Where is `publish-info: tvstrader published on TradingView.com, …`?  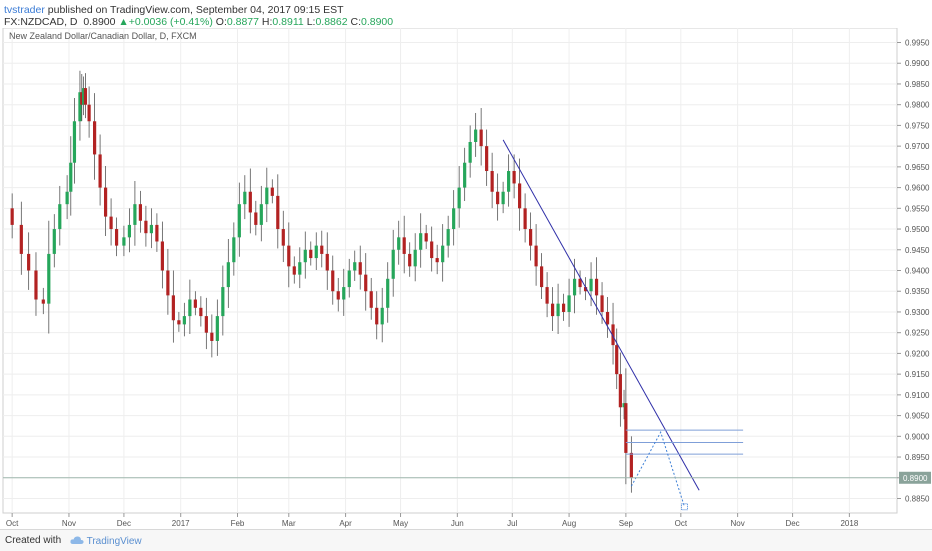 publish-info: tvstrader published on TradingView.com, … is located at coordinates (174, 10).